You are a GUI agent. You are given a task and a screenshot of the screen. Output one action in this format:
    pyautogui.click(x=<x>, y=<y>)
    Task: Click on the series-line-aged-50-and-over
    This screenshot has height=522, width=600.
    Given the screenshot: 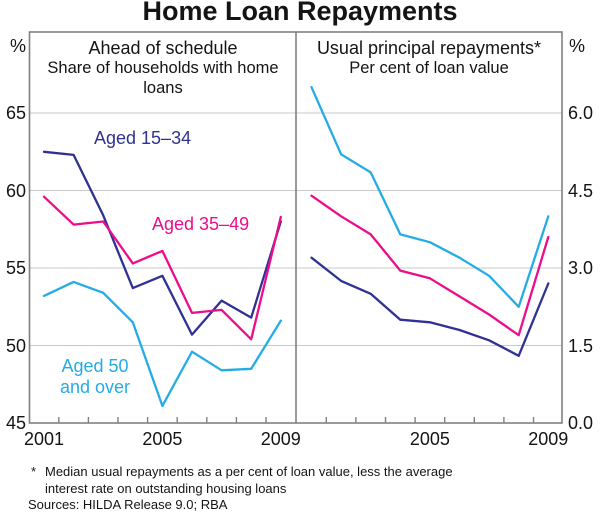 What is the action you would take?
    pyautogui.click(x=162, y=344)
    